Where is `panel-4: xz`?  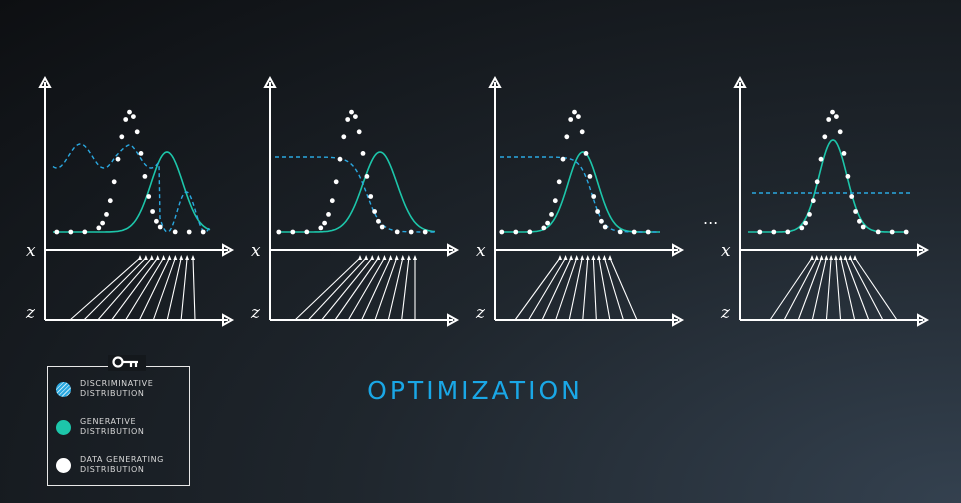 panel-4: xz is located at coordinates (825, 201).